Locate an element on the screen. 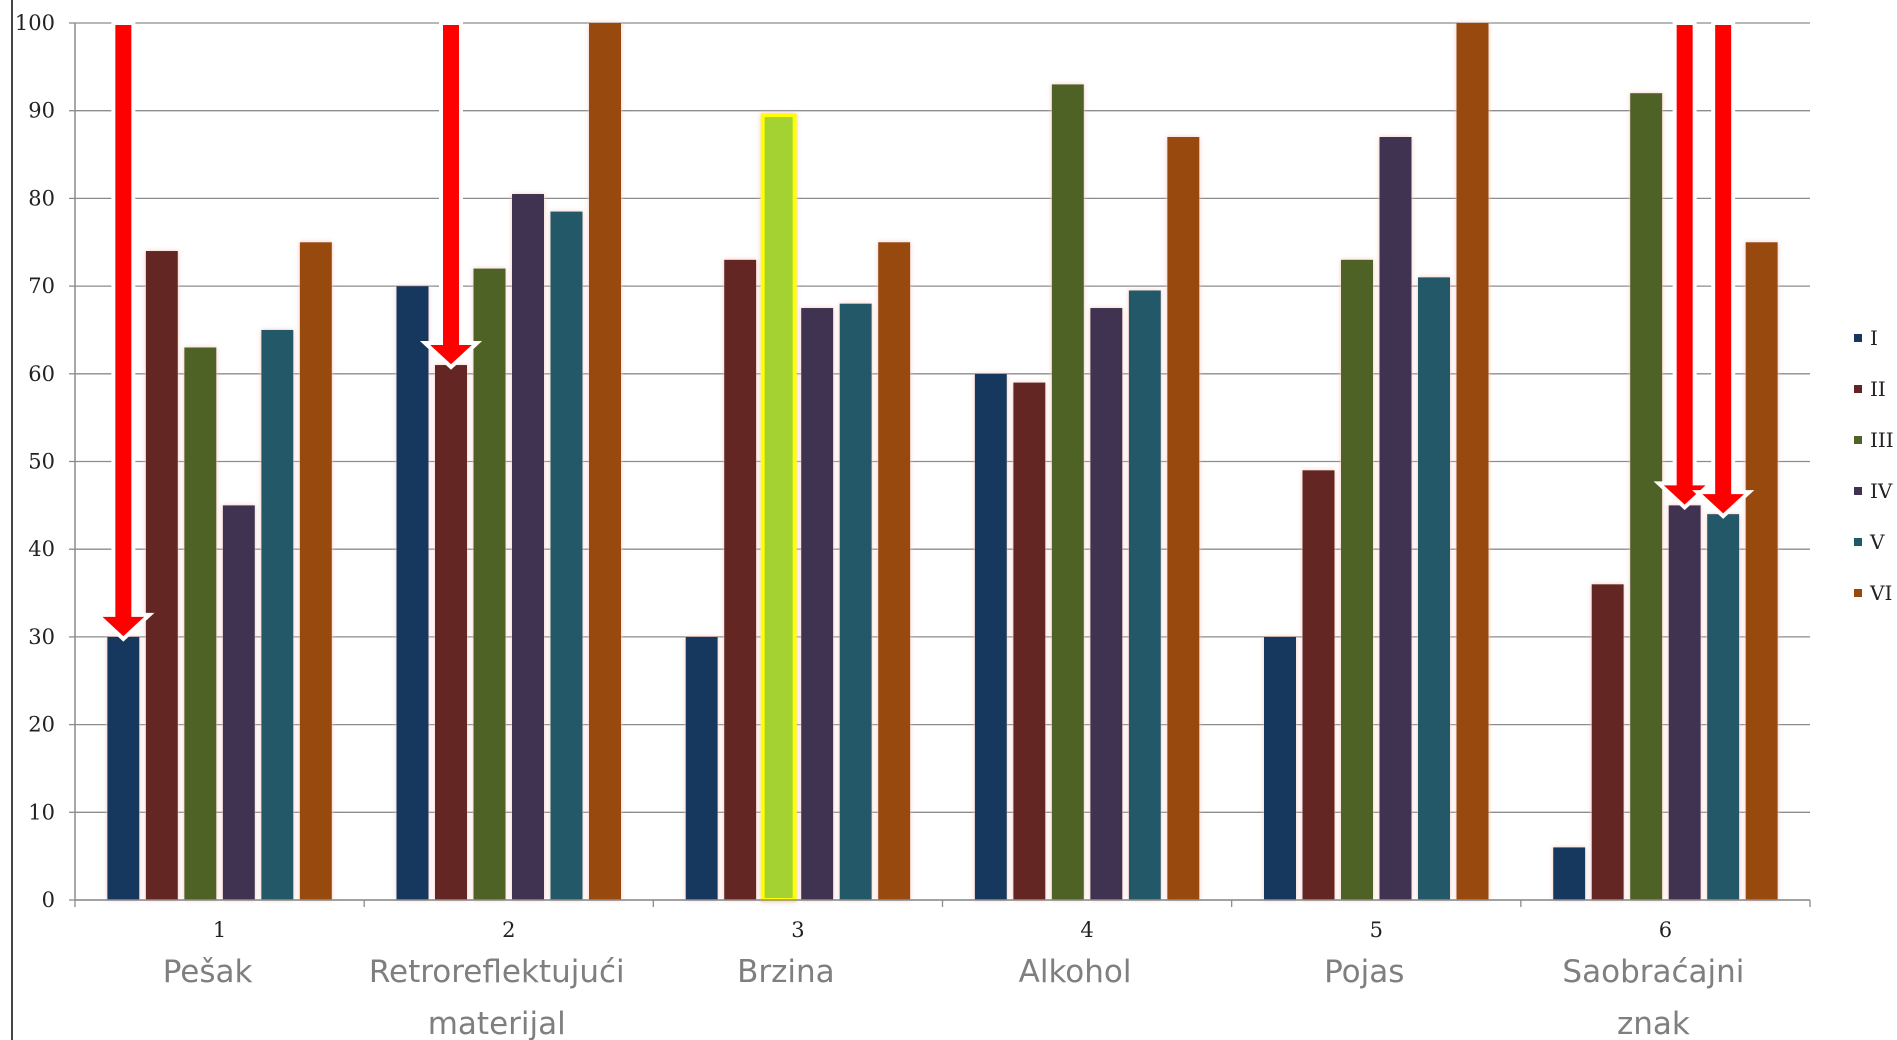 Image resolution: width=1897 pixels, height=1040 pixels. legend-label: V is located at coordinates (1877, 542).